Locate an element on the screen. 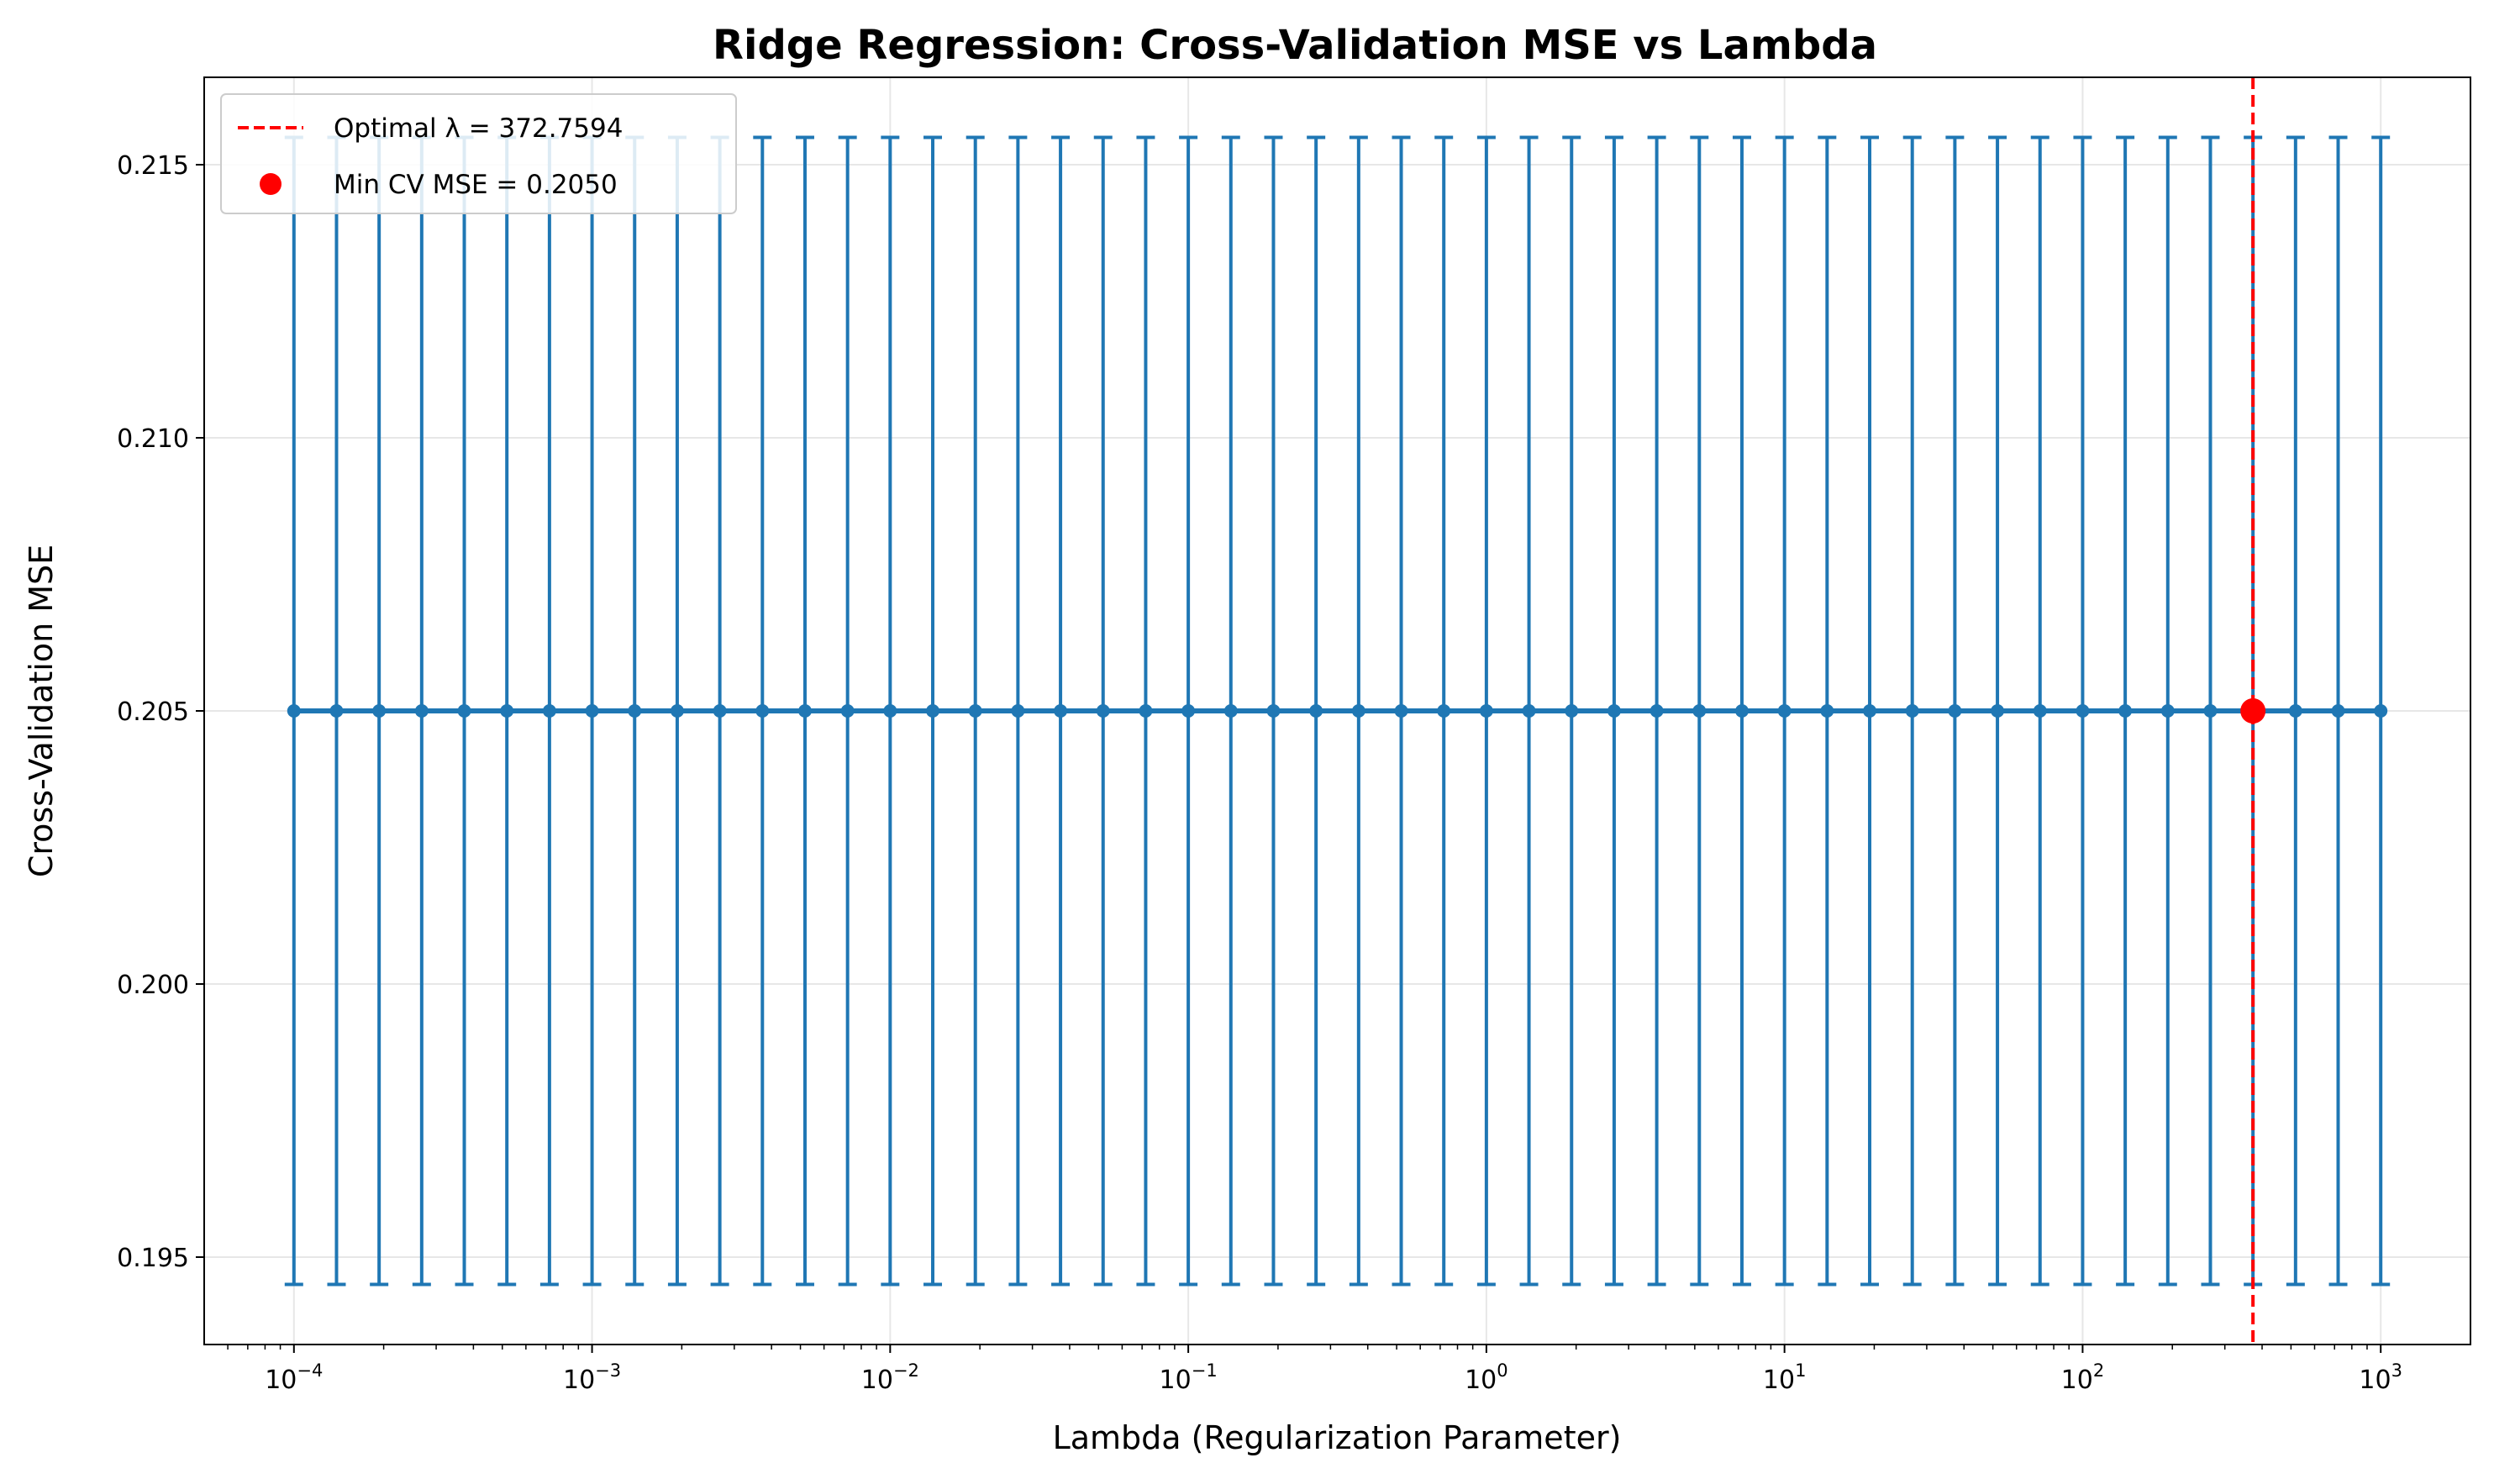 The height and width of the screenshot is (1484, 2494). x-tick-label: 10⁰ is located at coordinates (1486, 1377).